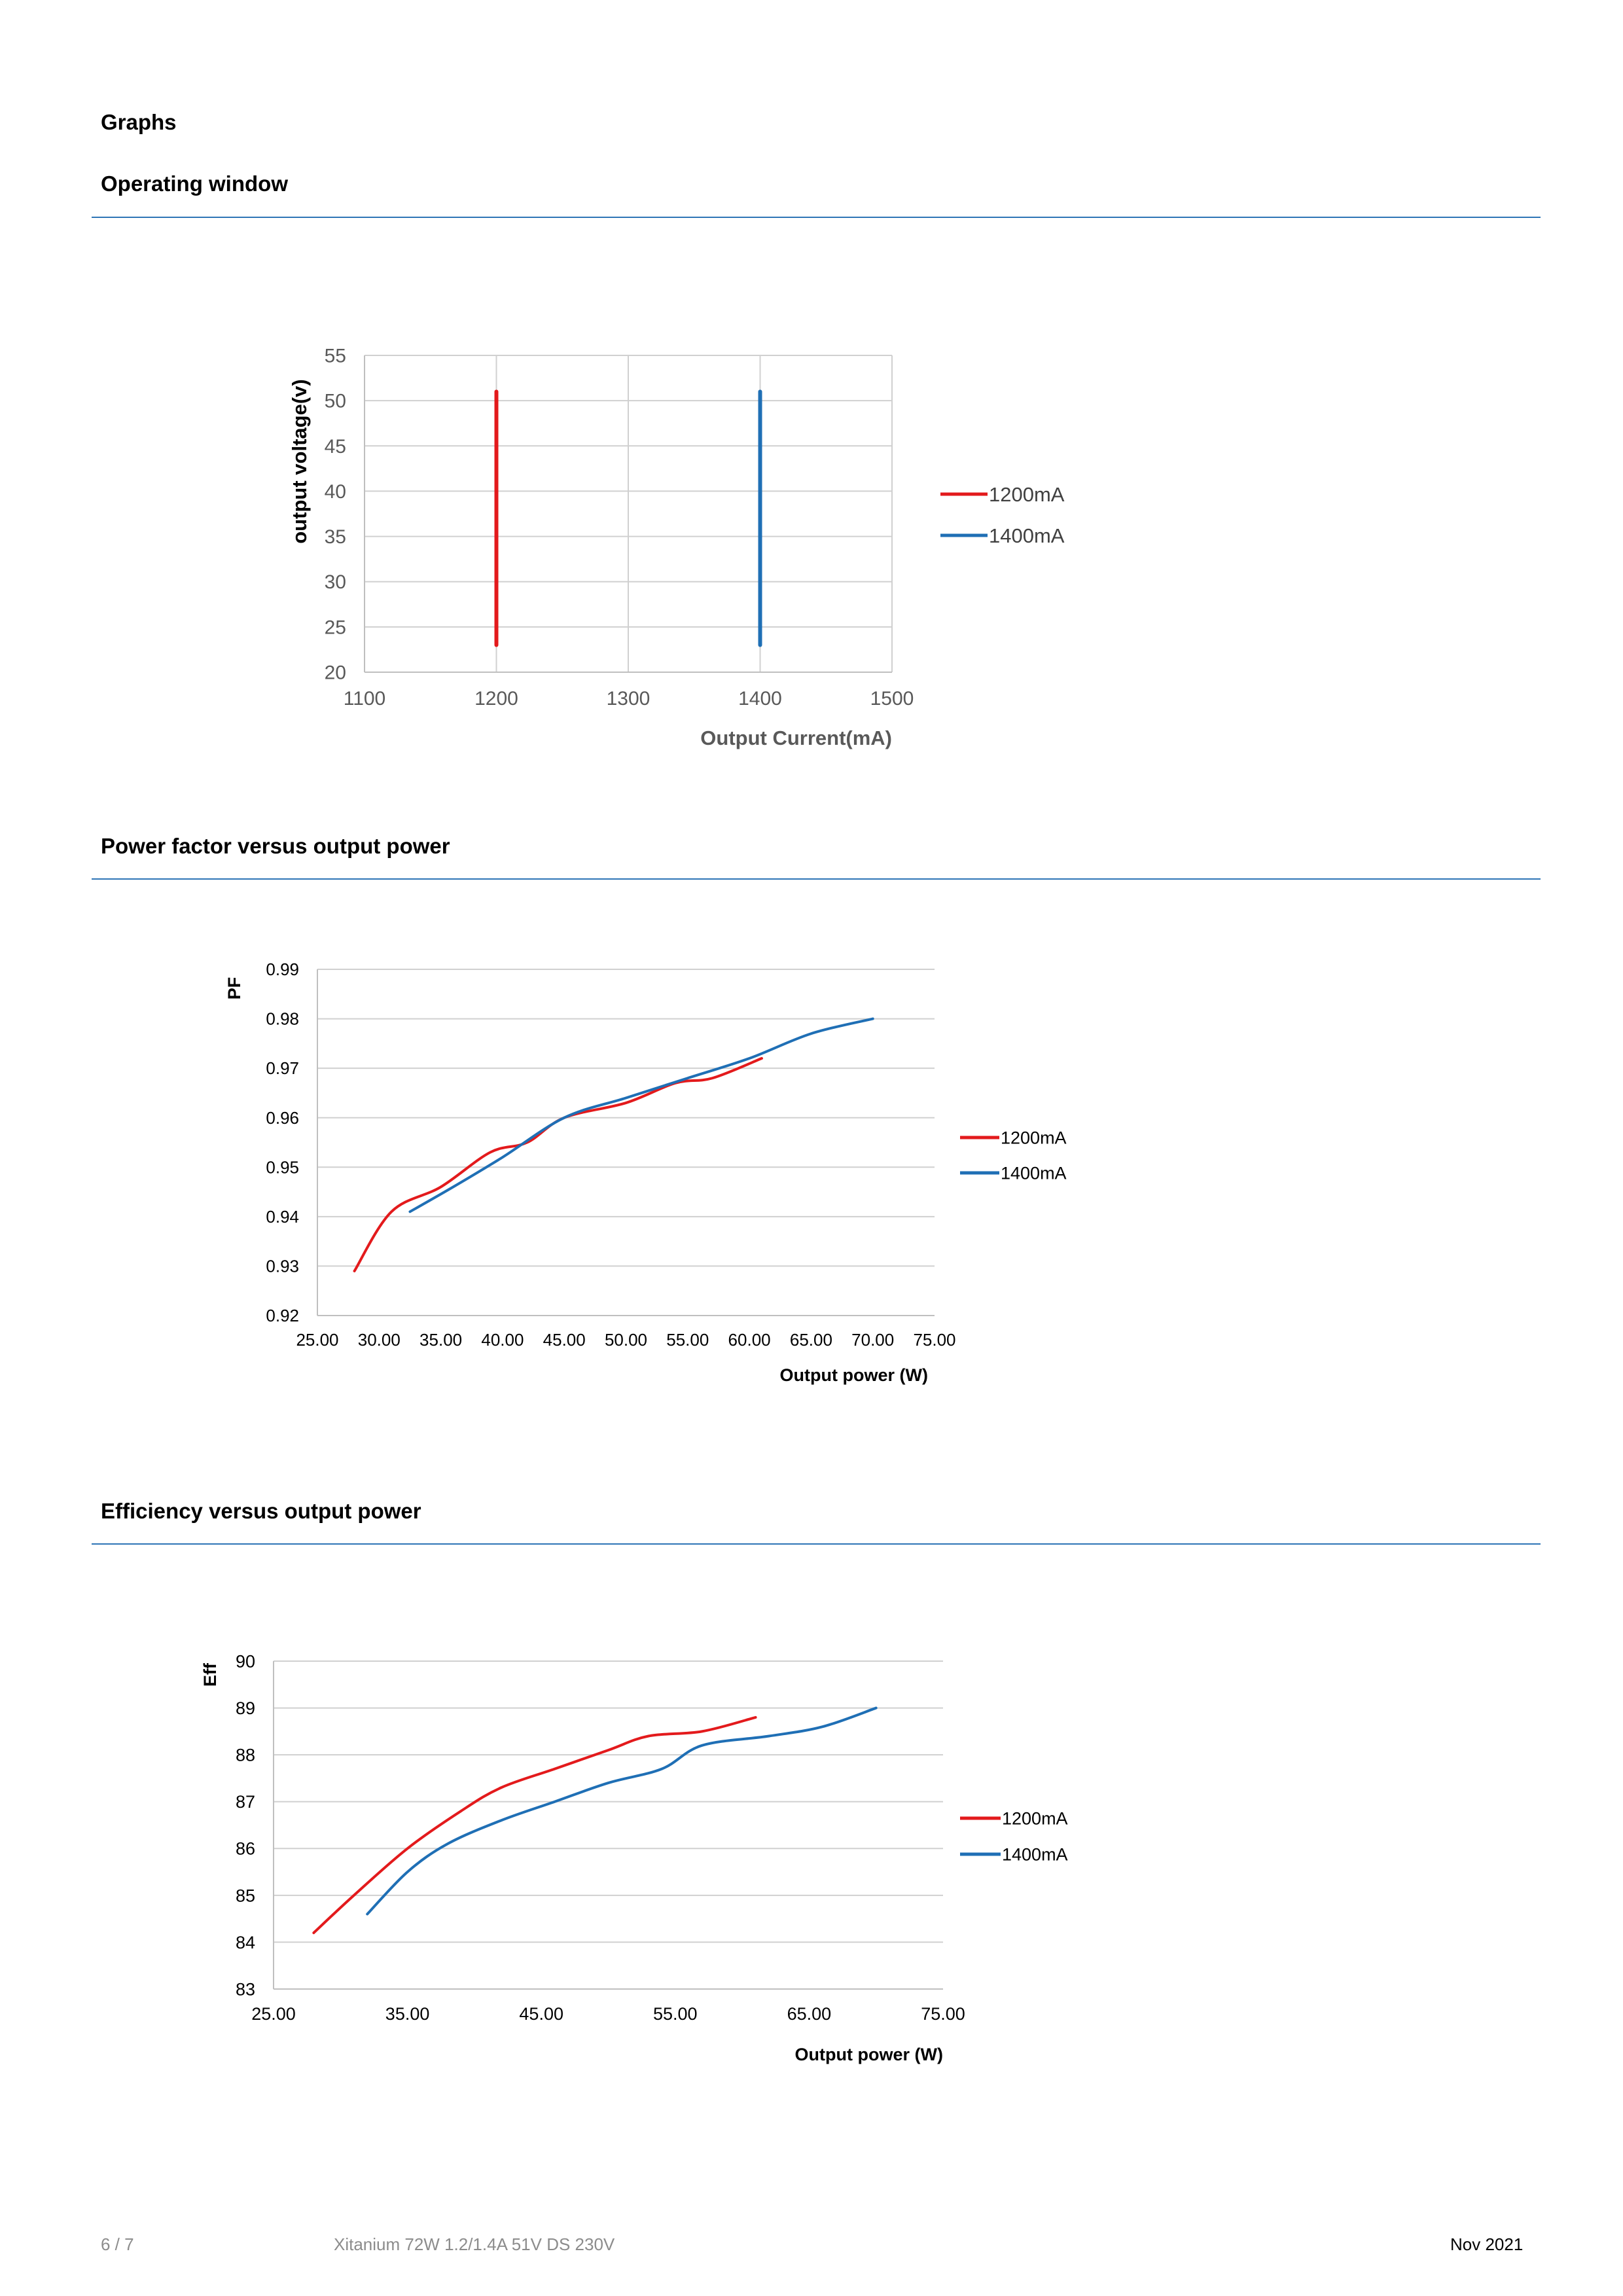 Image resolution: width=1623 pixels, height=2296 pixels. I want to click on y-axis-label: PF, so click(234, 988).